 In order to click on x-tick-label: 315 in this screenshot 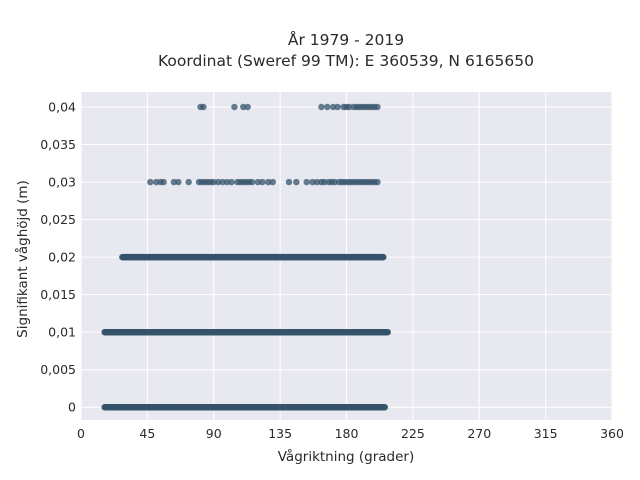, I will do `click(546, 433)`.